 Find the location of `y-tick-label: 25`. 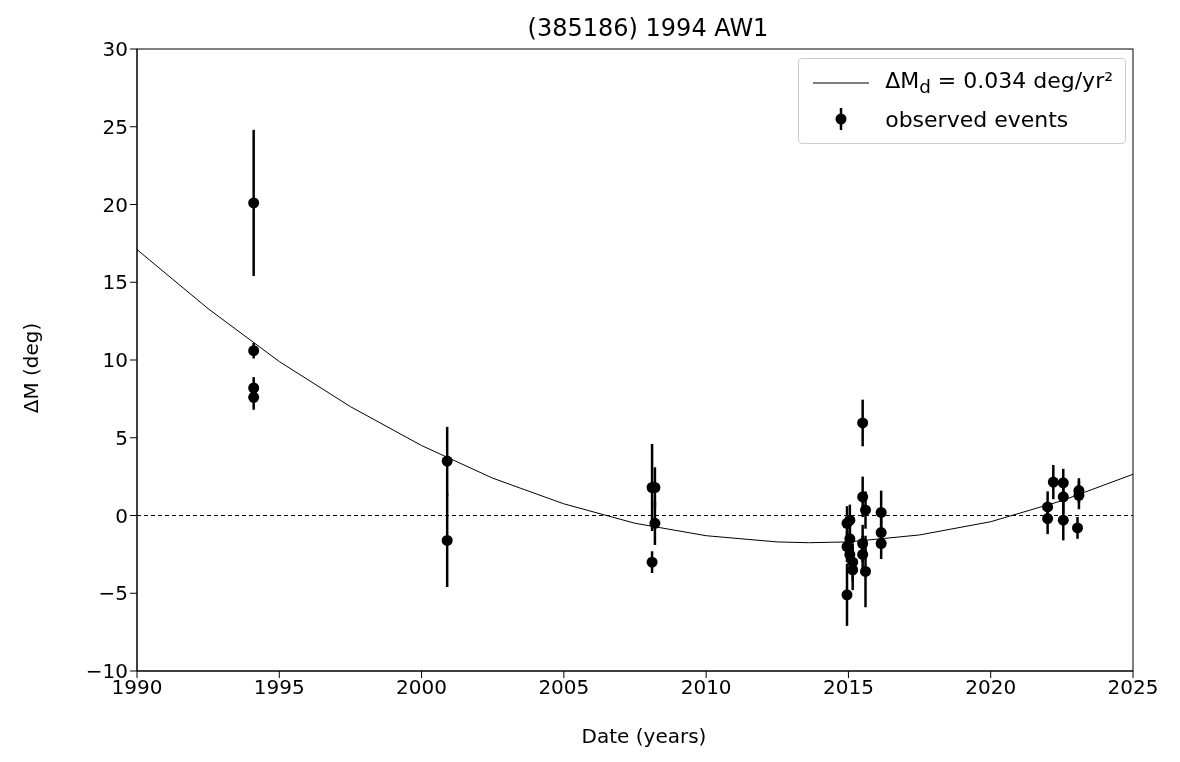

y-tick-label: 25 is located at coordinates (115, 126).